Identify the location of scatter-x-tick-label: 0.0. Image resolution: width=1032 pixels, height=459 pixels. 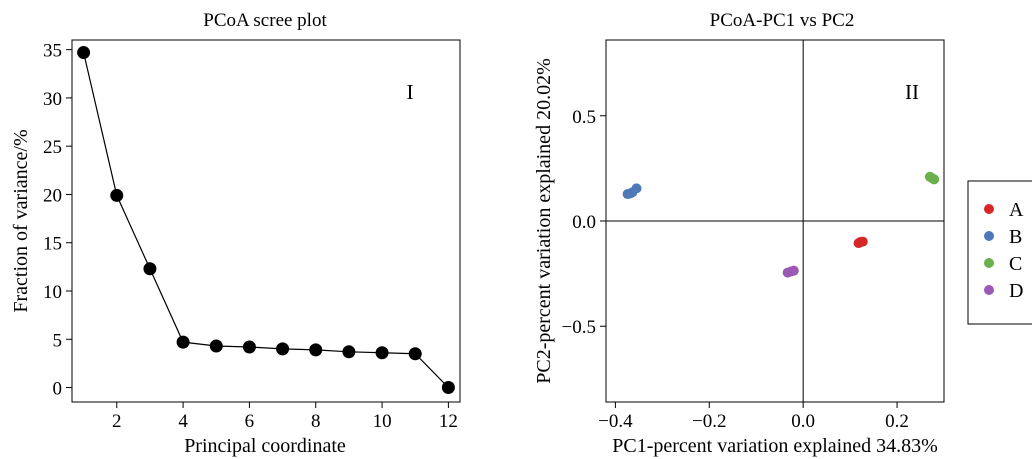
(803, 421).